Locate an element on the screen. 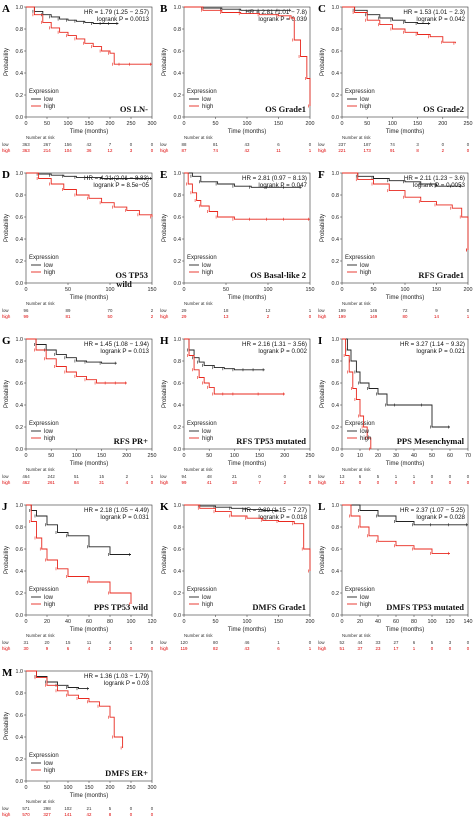 The width and height of the screenshot is (474, 824). plot-frame is located at coordinates (89, 394).